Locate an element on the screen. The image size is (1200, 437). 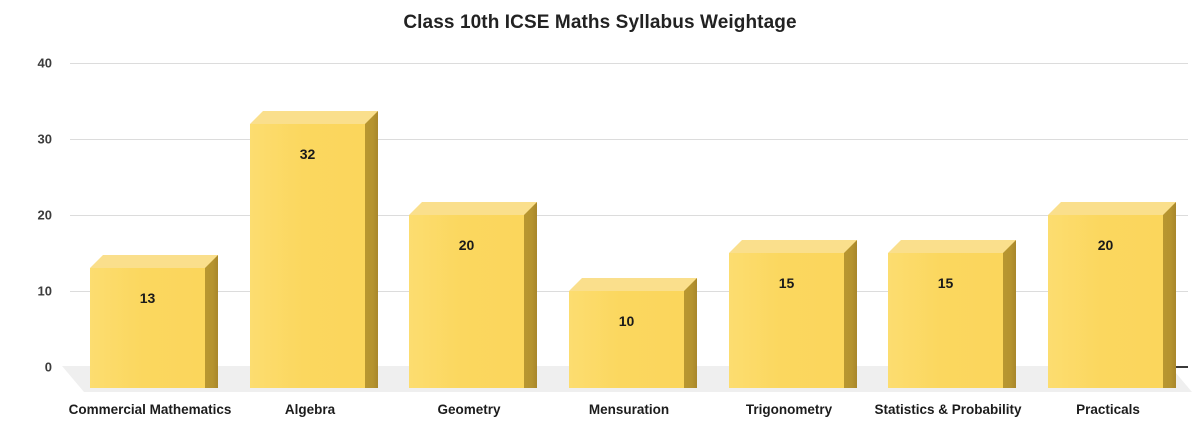
x-axis-category-label: Geometry is located at coordinates (469, 409).